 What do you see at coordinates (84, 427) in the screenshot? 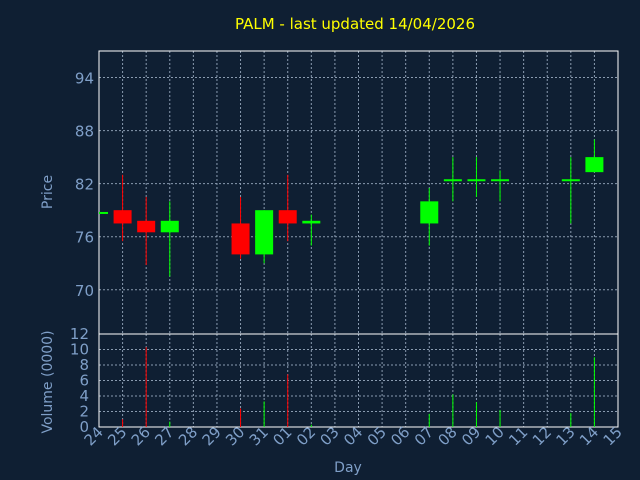
I see `volume-tick-label: 0` at bounding box center [84, 427].